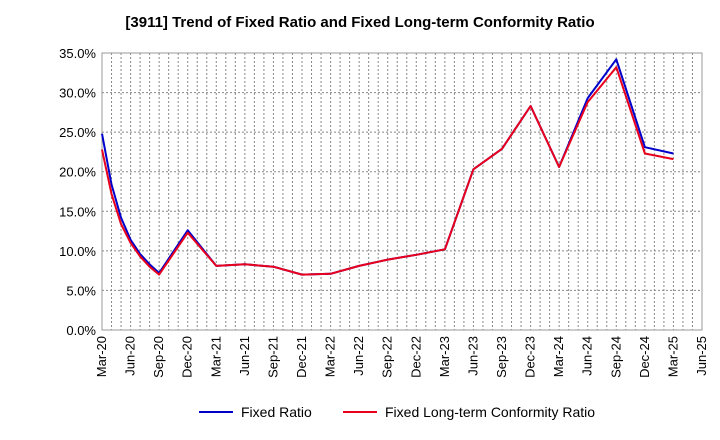  Describe the element at coordinates (444, 356) in the screenshot. I see `x-tick-label: Mar-23` at that location.